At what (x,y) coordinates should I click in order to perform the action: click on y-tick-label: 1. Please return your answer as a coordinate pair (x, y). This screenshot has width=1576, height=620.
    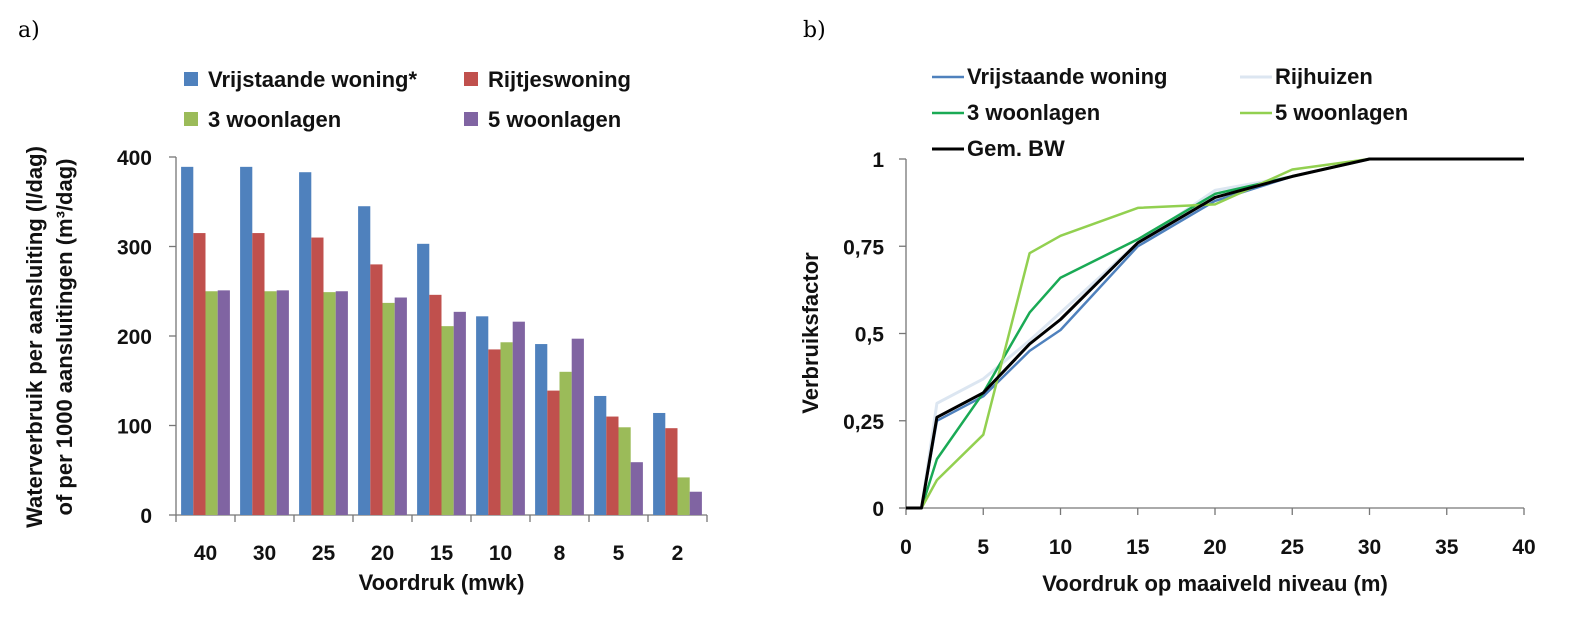
    Looking at the image, I should click on (878, 160).